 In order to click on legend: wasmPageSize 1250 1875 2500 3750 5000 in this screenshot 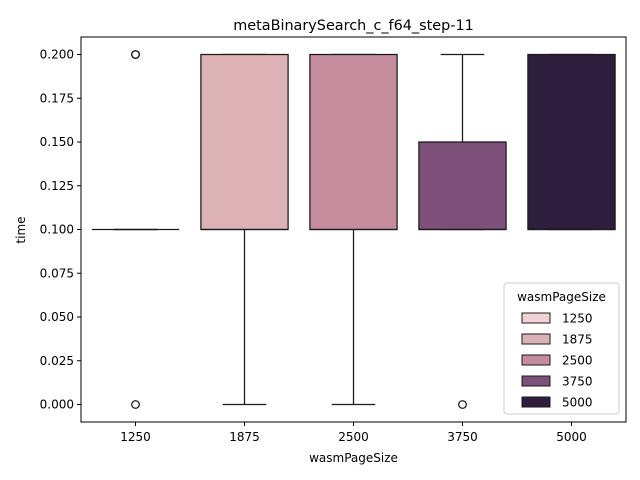, I will do `click(561, 348)`.